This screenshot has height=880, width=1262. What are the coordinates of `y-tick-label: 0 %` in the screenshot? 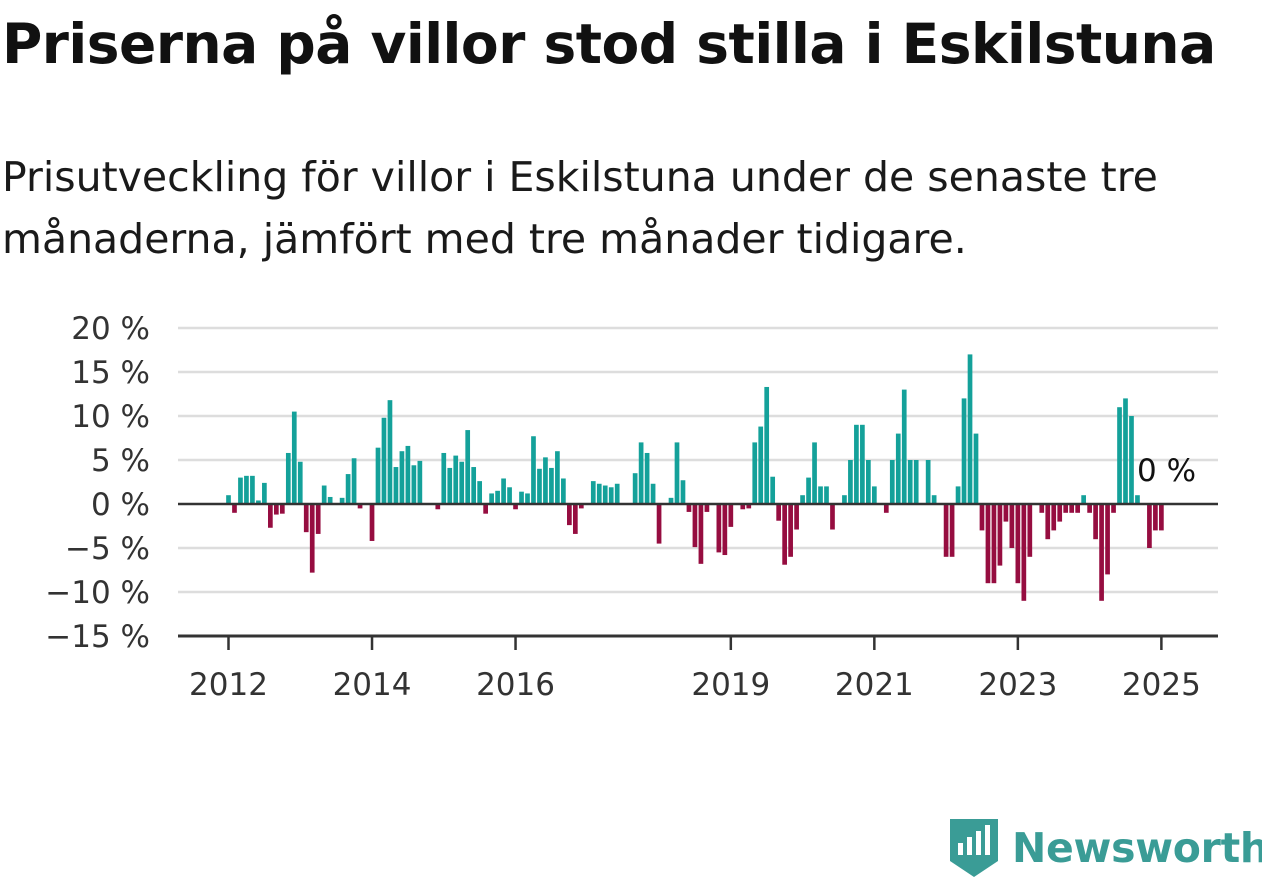 It's located at (120, 505).